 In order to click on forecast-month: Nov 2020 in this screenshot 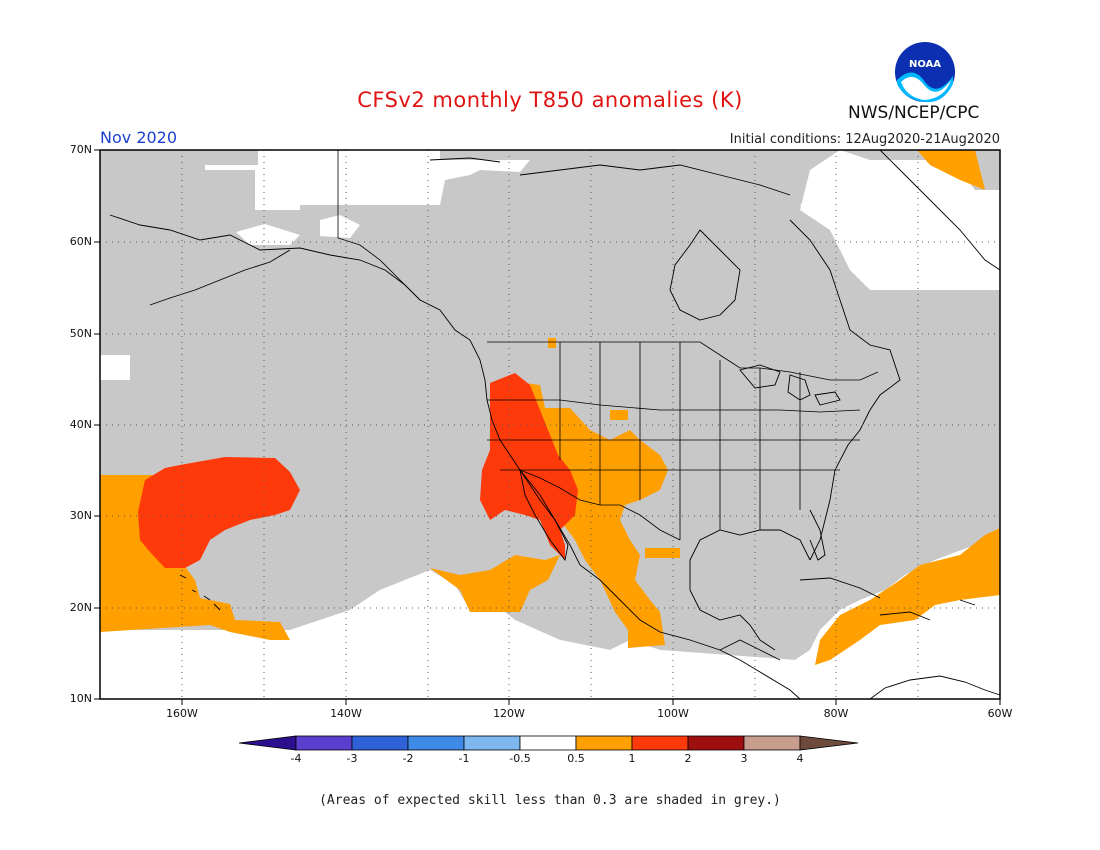, I will do `click(139, 137)`.